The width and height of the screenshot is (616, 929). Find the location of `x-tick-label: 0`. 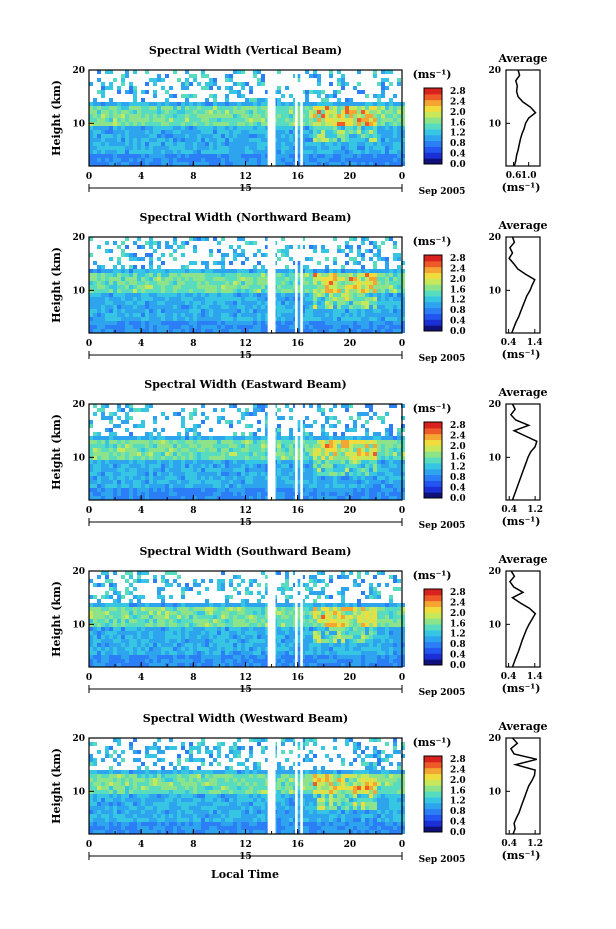

x-tick-label: 0 is located at coordinates (89, 511).